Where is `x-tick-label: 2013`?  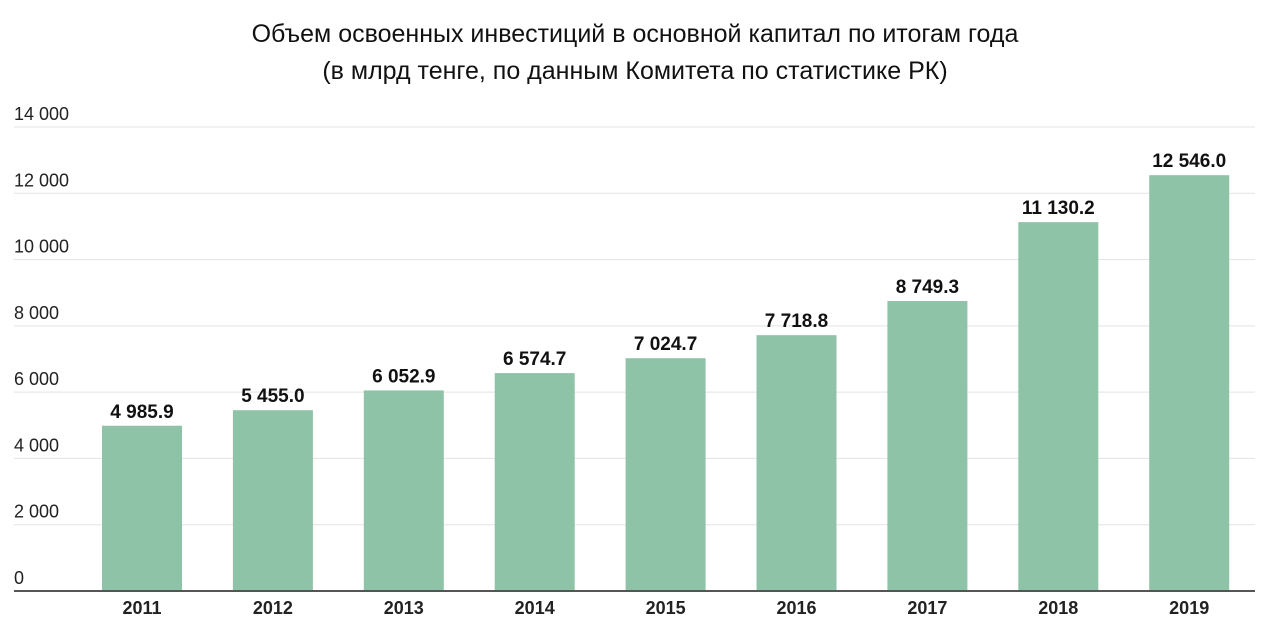
x-tick-label: 2013 is located at coordinates (404, 608).